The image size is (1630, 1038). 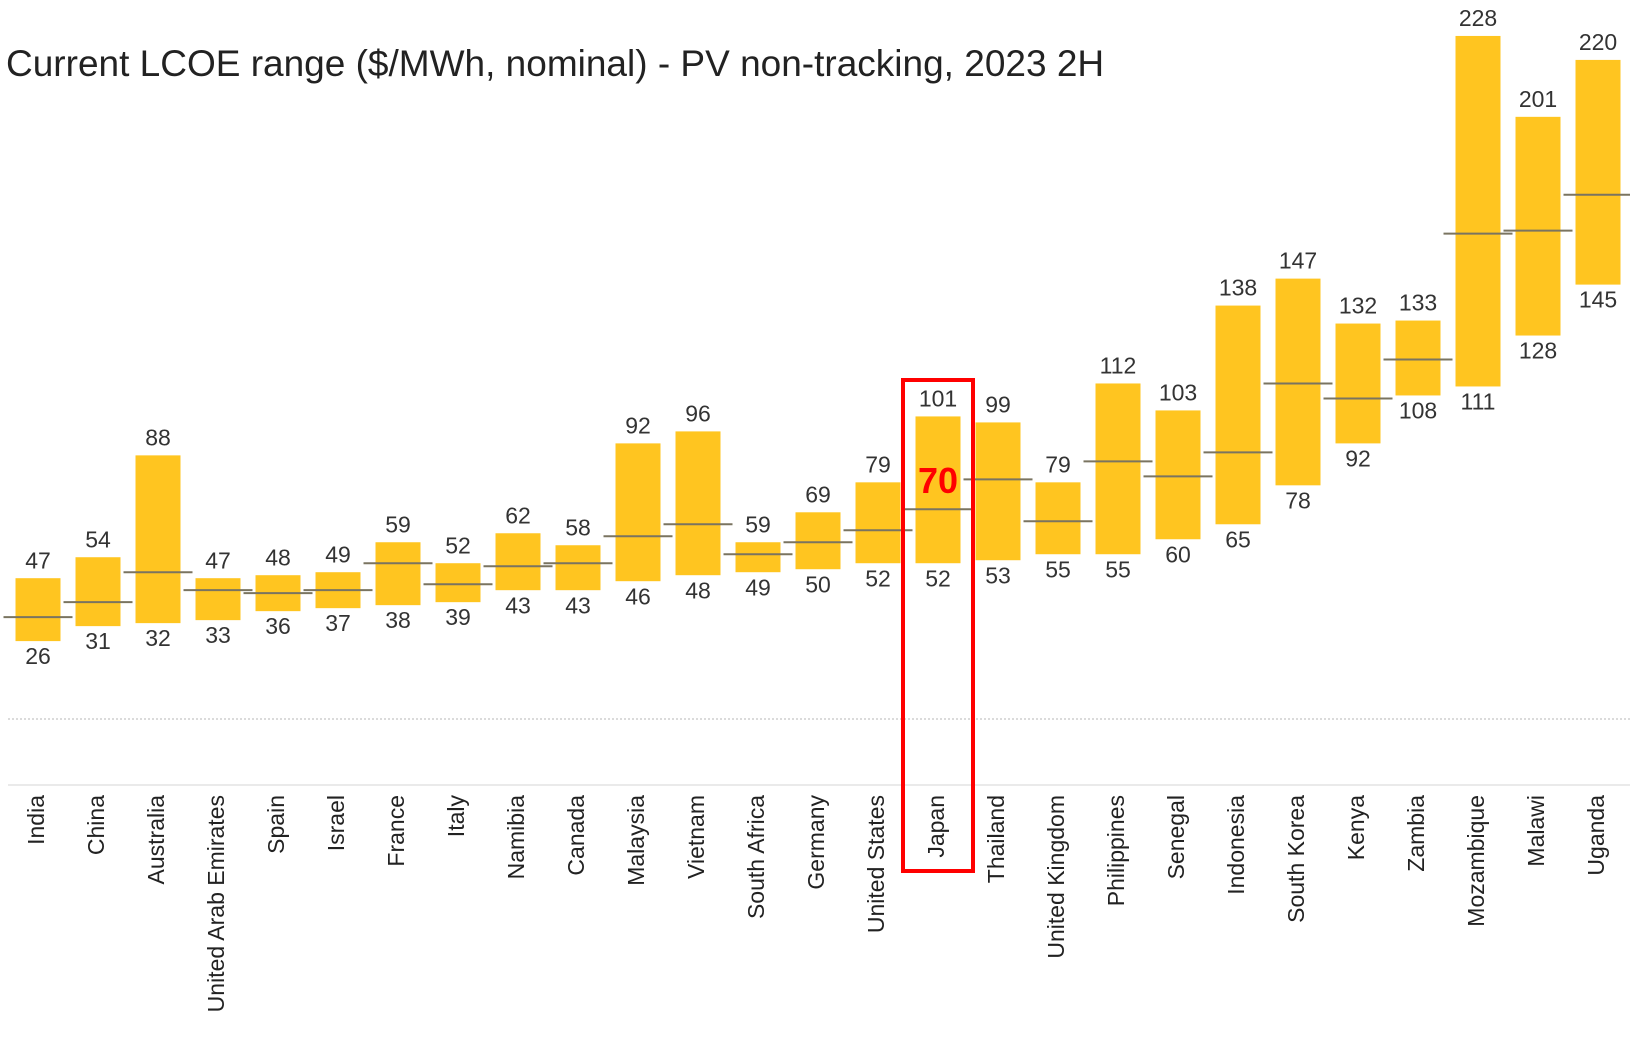 What do you see at coordinates (638, 425) in the screenshot?
I see `high-label: 92` at bounding box center [638, 425].